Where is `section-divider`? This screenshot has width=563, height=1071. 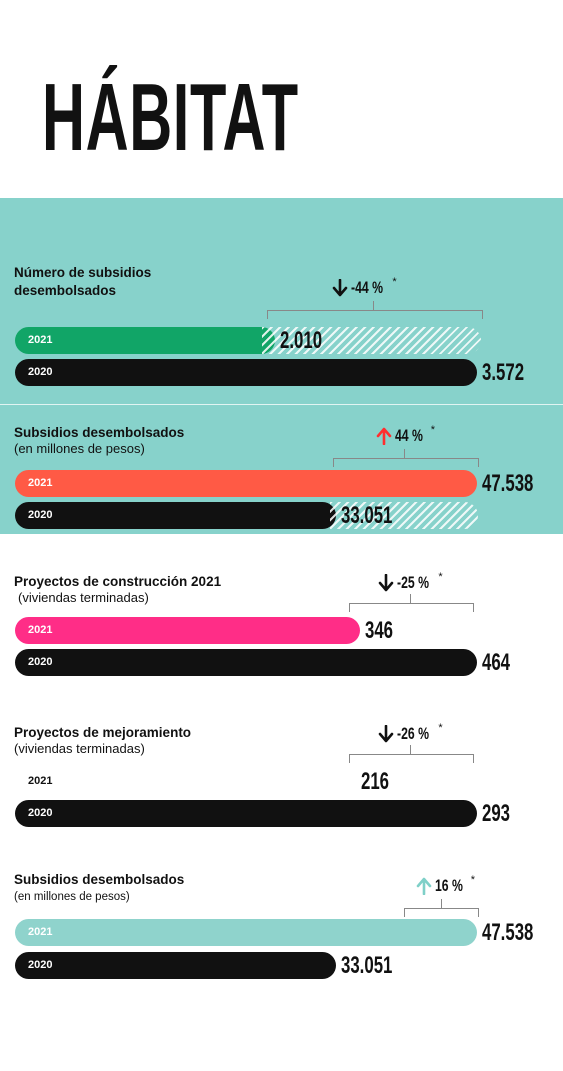 section-divider is located at coordinates (281, 404).